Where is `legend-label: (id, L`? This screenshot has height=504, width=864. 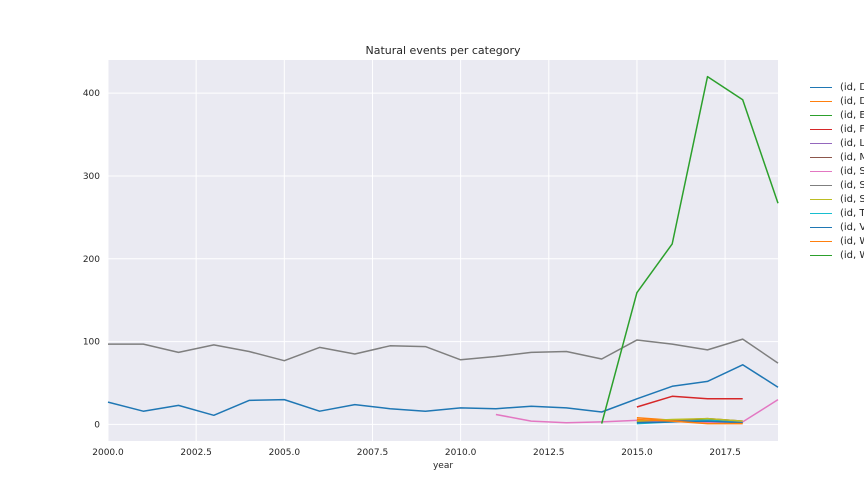
legend-label: (id, L is located at coordinates (852, 143).